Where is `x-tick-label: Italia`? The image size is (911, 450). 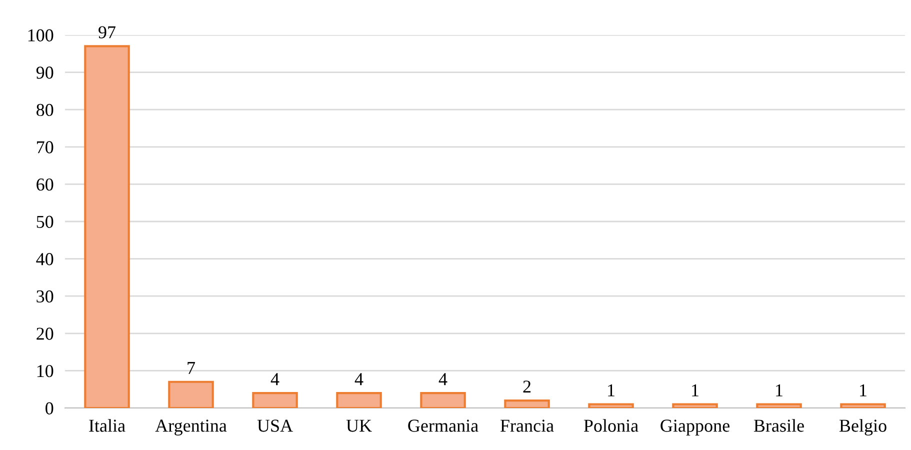 x-tick-label: Italia is located at coordinates (107, 425).